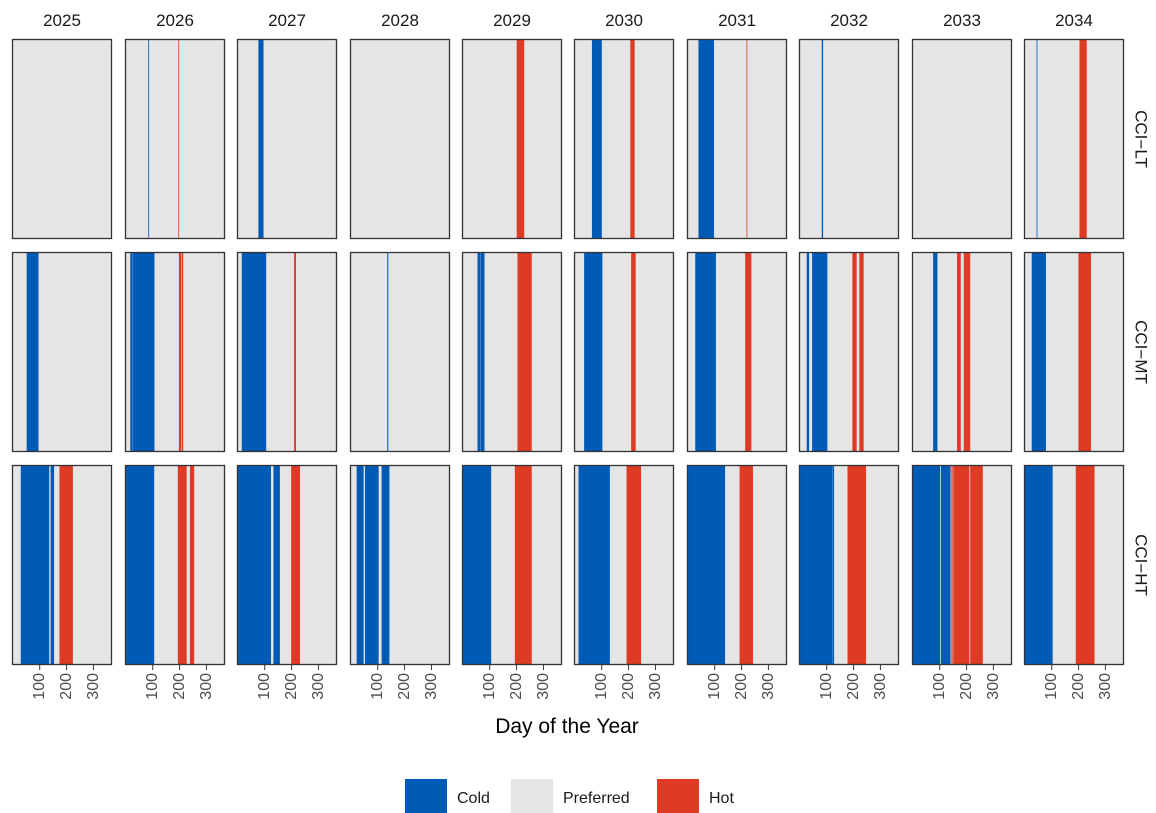 The image size is (1156, 813). I want to click on panel-cci-mt-2029, so click(512, 352).